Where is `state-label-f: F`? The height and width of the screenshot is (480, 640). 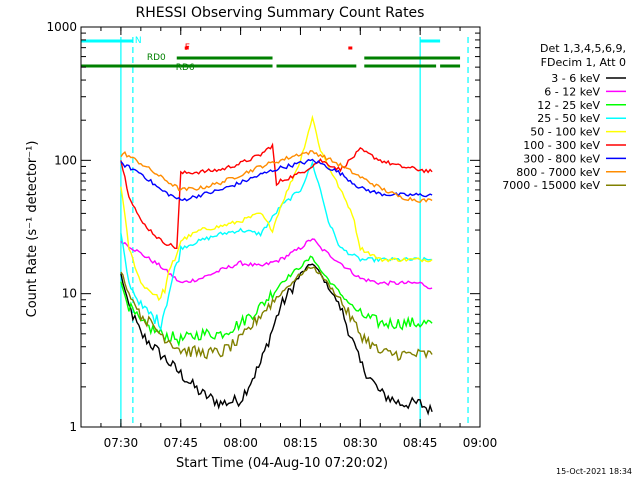
state-label-f: F is located at coordinates (187, 48).